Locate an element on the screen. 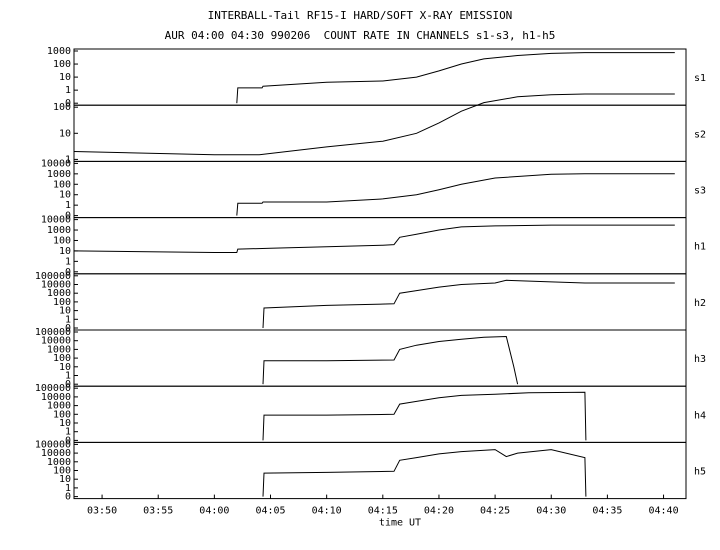  panel-frame-s3 is located at coordinates (380, 189).